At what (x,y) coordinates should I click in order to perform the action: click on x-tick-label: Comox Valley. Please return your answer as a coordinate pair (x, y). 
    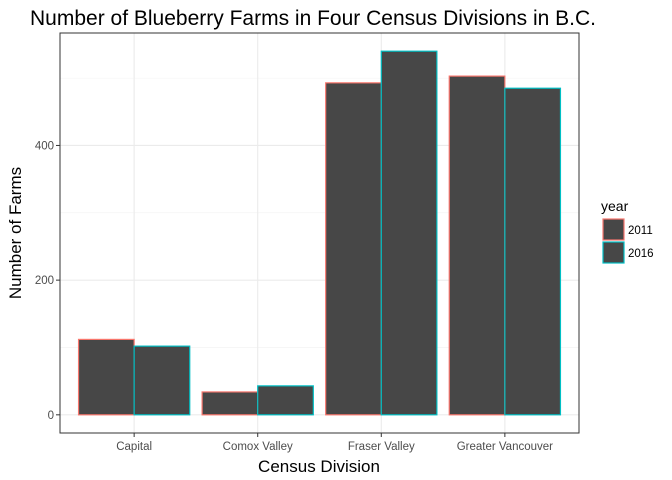
    Looking at the image, I should click on (258, 447).